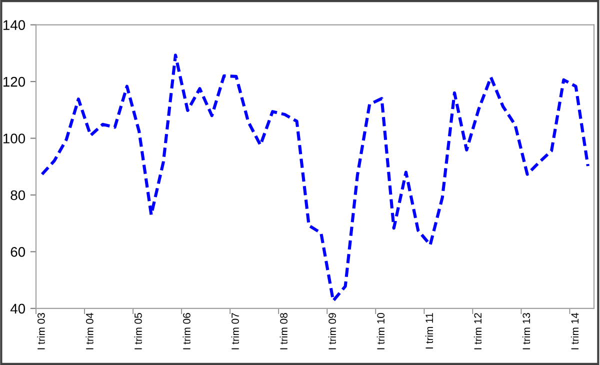 The width and height of the screenshot is (600, 365). Describe the element at coordinates (429, 330) in the screenshot. I see `x-tick-label: I trim 11` at that location.